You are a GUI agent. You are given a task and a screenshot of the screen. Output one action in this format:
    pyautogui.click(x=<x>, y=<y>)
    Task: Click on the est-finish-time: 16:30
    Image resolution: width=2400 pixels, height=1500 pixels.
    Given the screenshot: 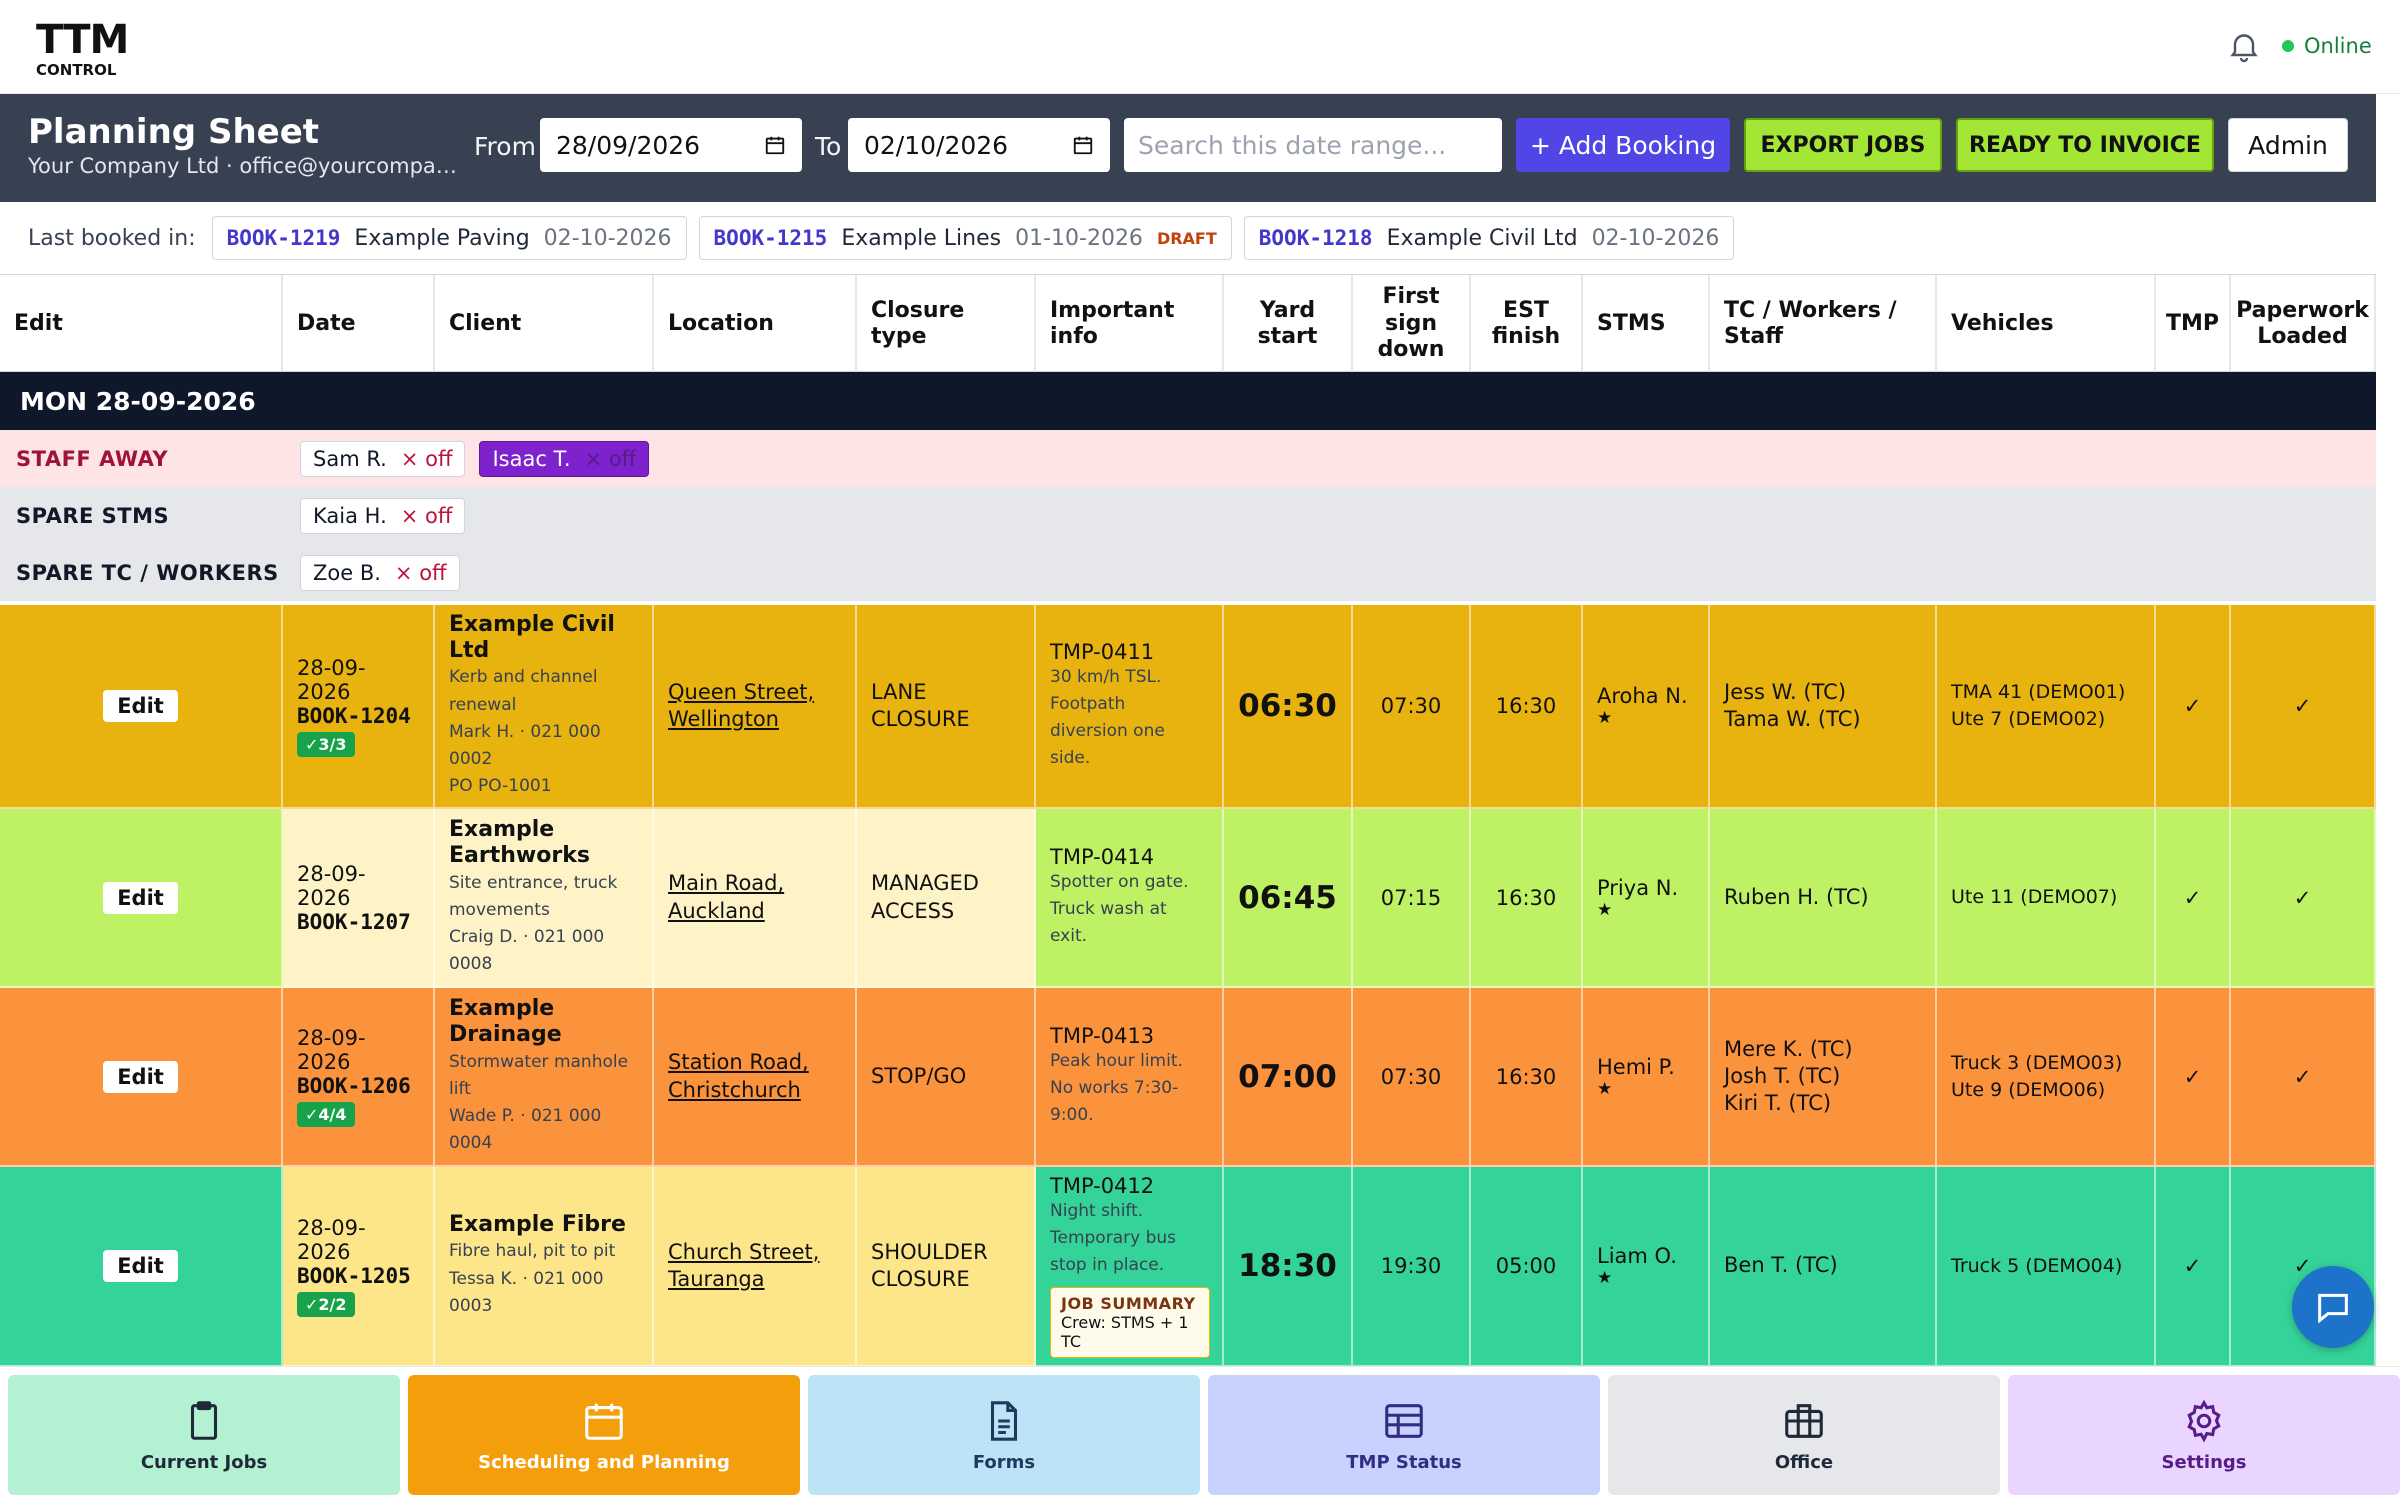 What is the action you would take?
    pyautogui.click(x=1526, y=1076)
    